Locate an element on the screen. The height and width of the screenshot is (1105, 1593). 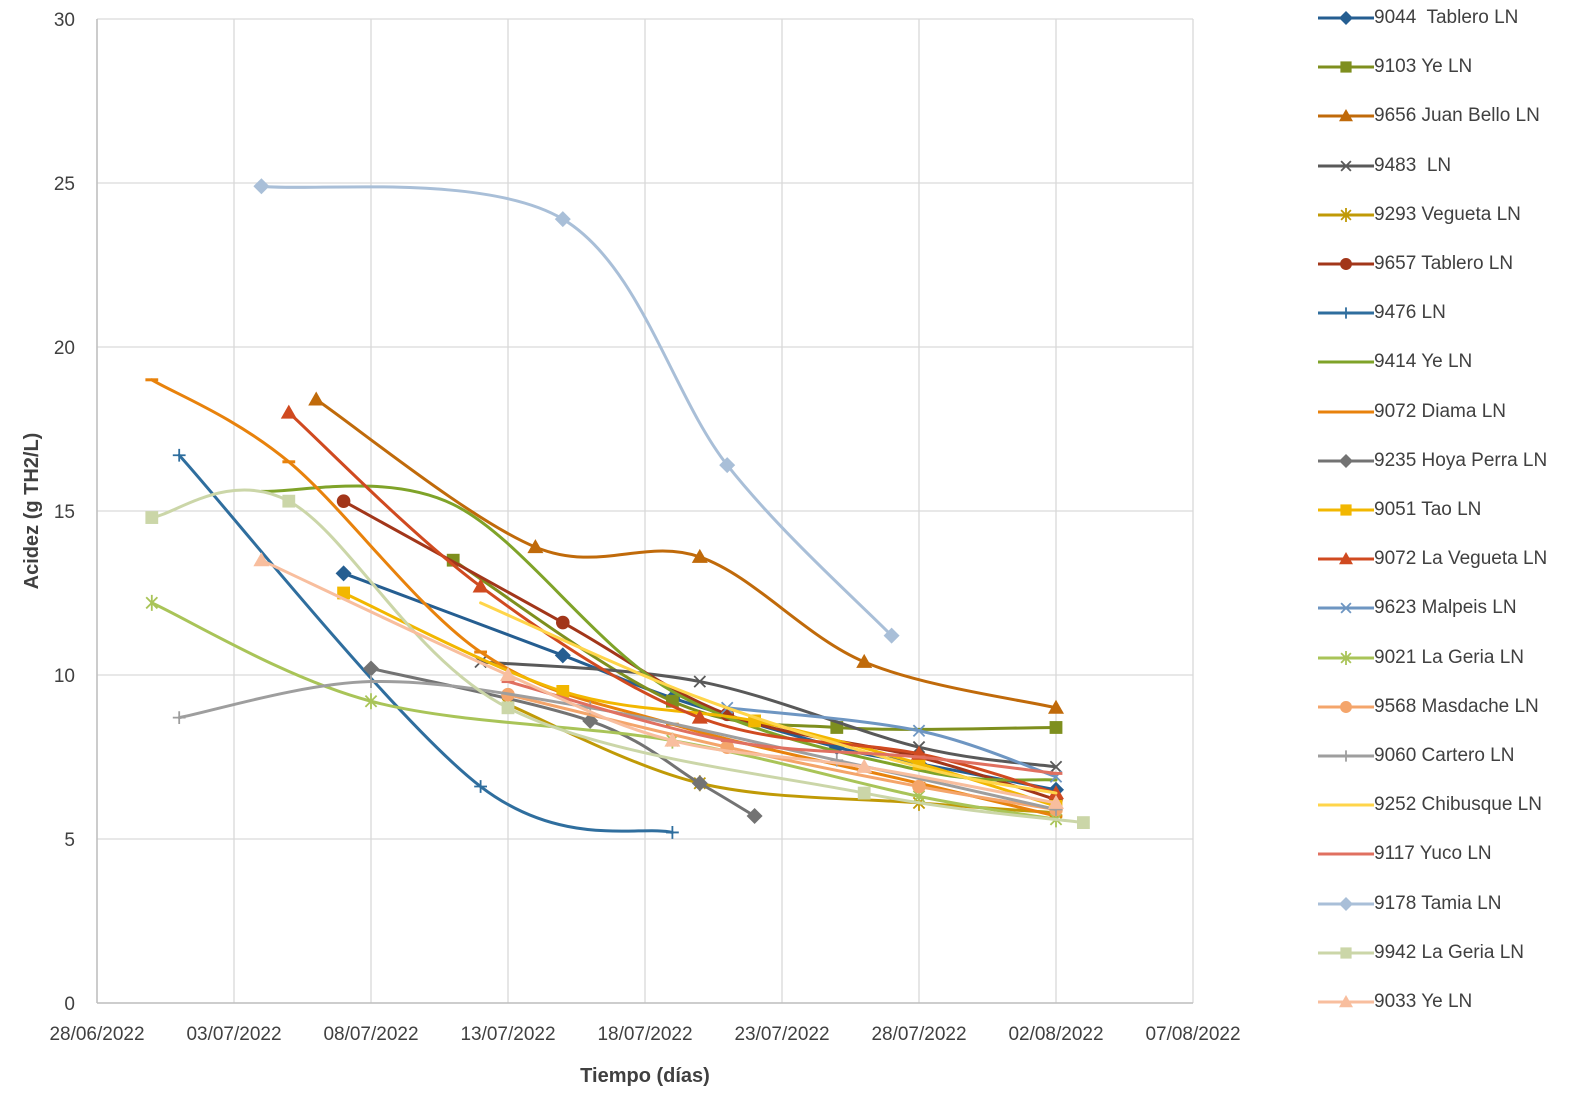
x-tick-label: 28/06/2022 is located at coordinates (96, 1034).